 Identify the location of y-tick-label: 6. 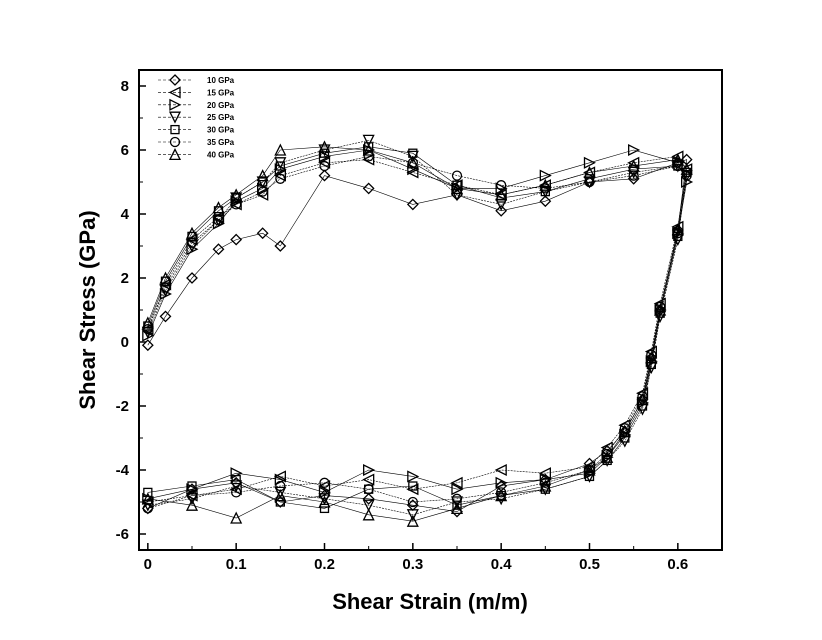
(125, 150).